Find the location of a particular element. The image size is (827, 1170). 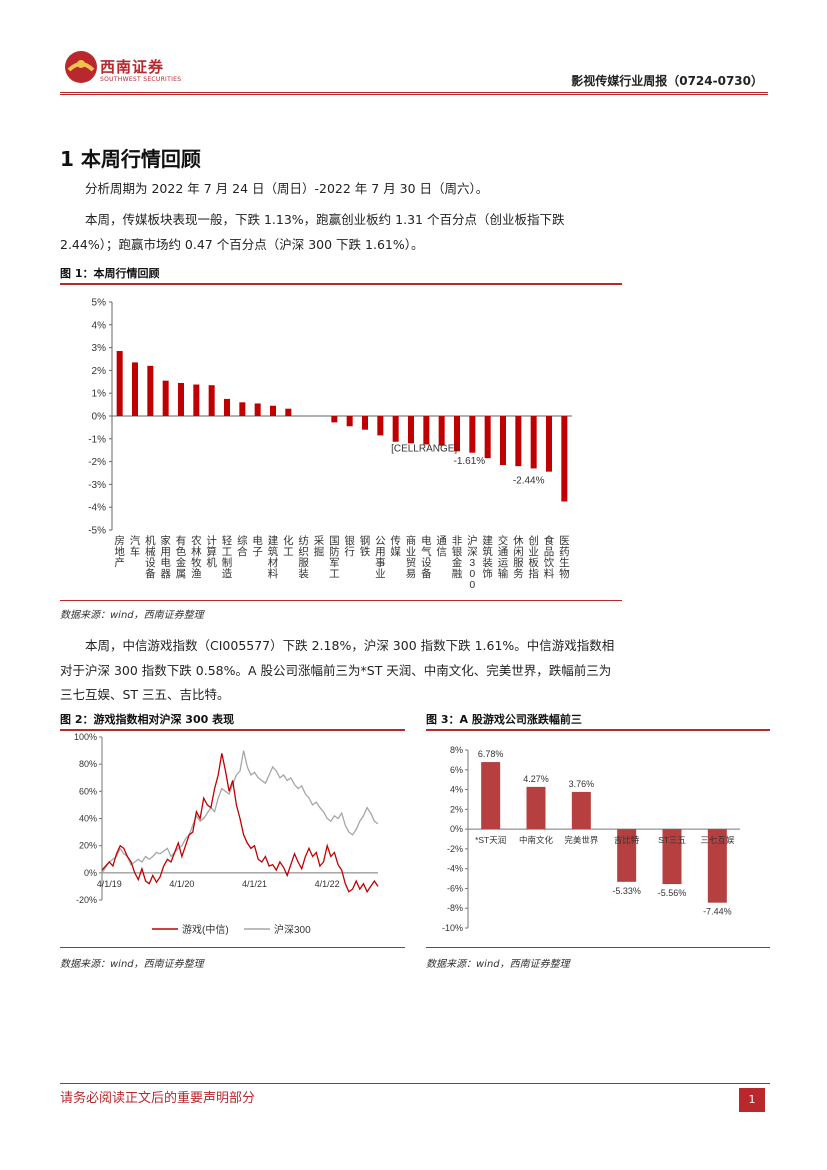

y-tick-label: -6% is located at coordinates (455, 888).